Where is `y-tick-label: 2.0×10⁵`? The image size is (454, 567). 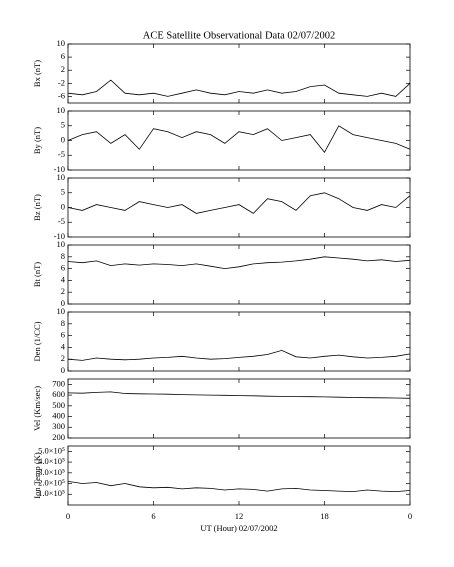 y-tick-label: 2.0×10⁵ is located at coordinates (51, 482).